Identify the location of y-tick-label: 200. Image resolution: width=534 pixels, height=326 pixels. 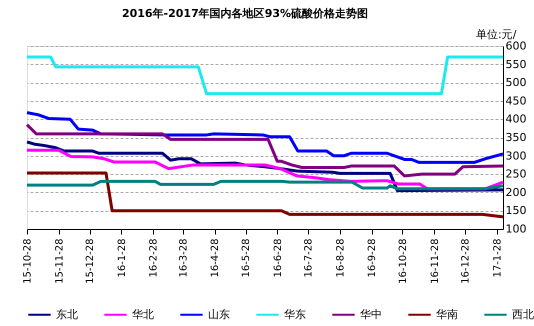
(516, 192).